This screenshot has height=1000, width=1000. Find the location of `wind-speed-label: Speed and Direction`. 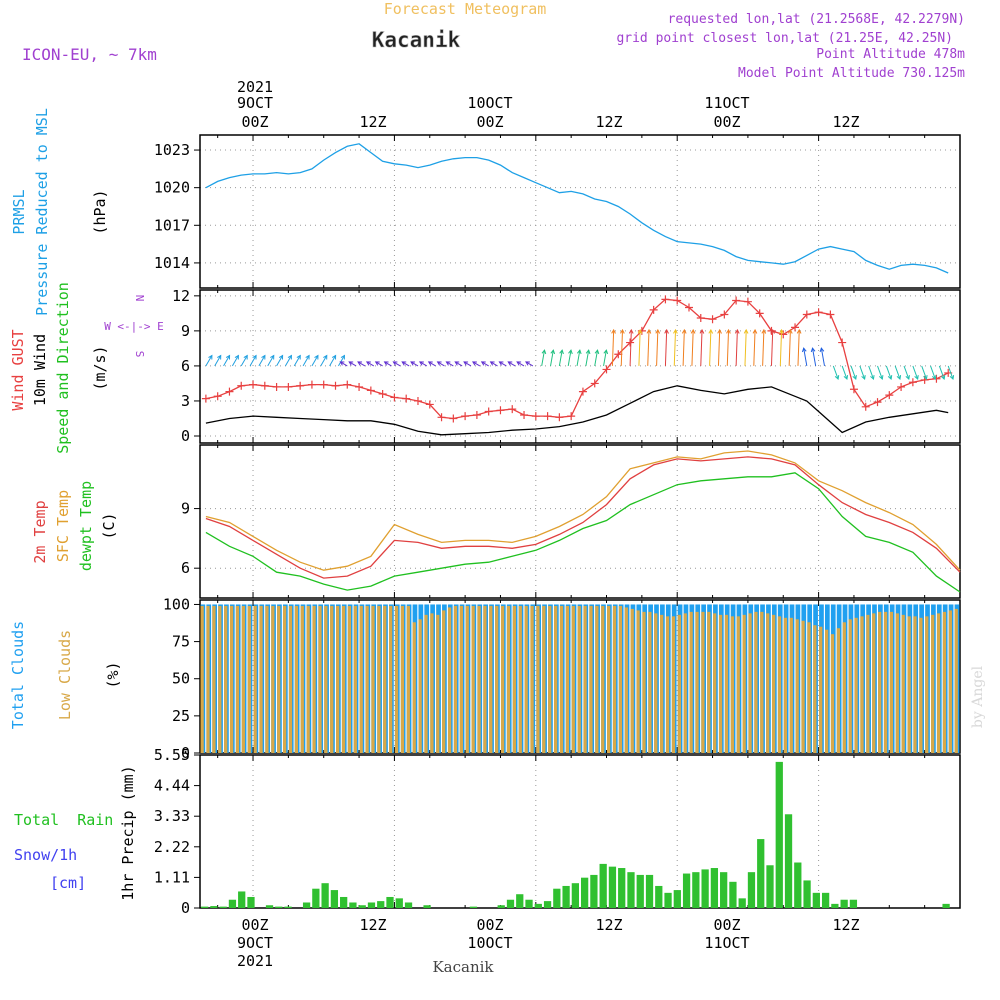

wind-speed-label: Speed and Direction is located at coordinates (63, 368).